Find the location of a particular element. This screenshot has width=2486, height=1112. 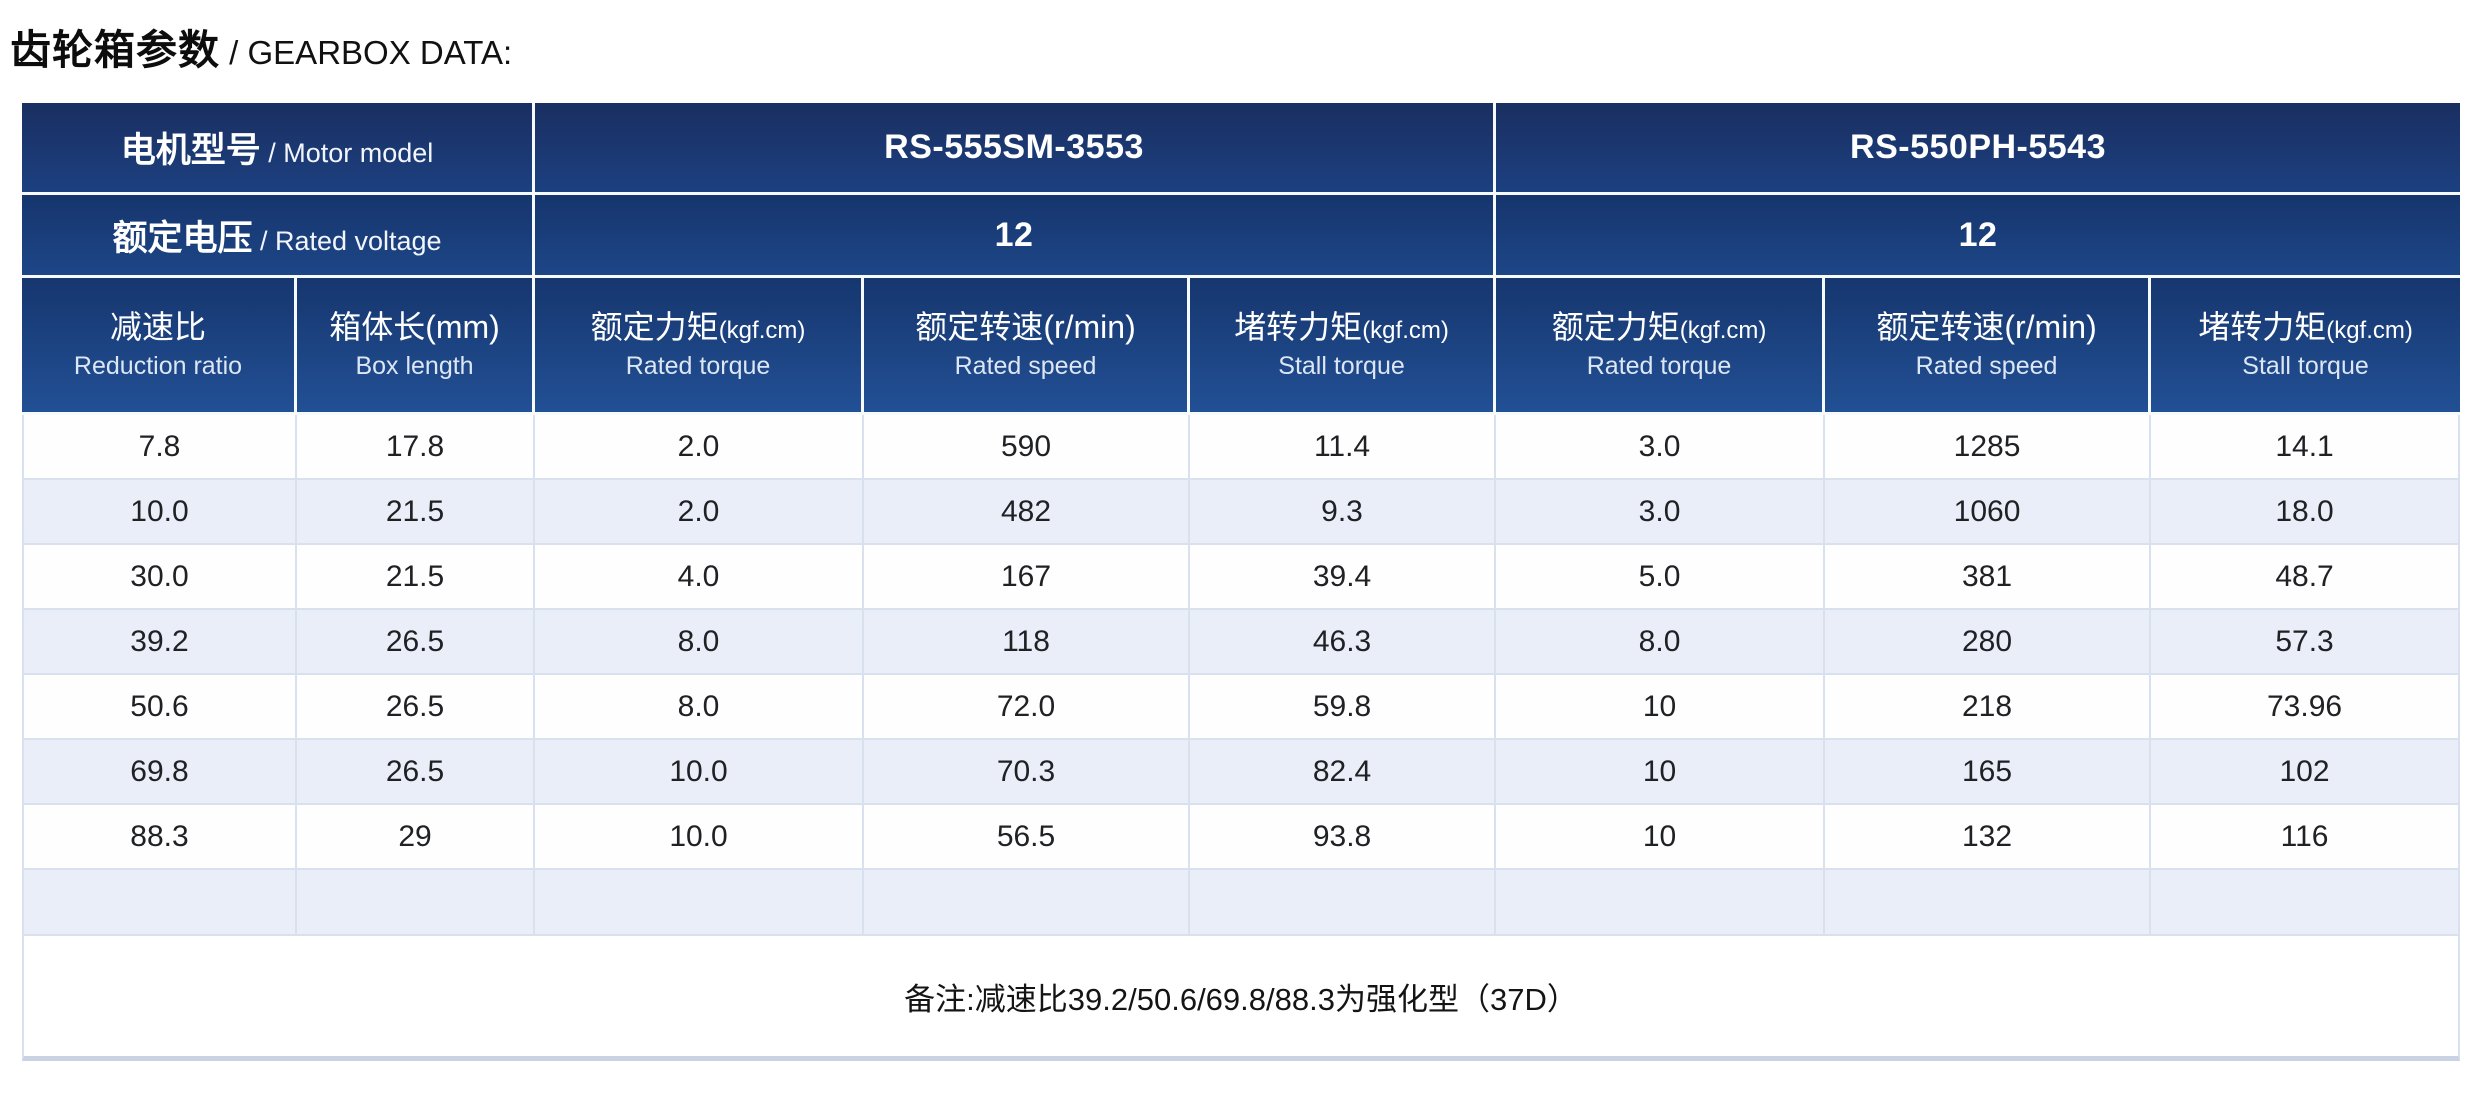

table-cell: 132 is located at coordinates (1988, 837).